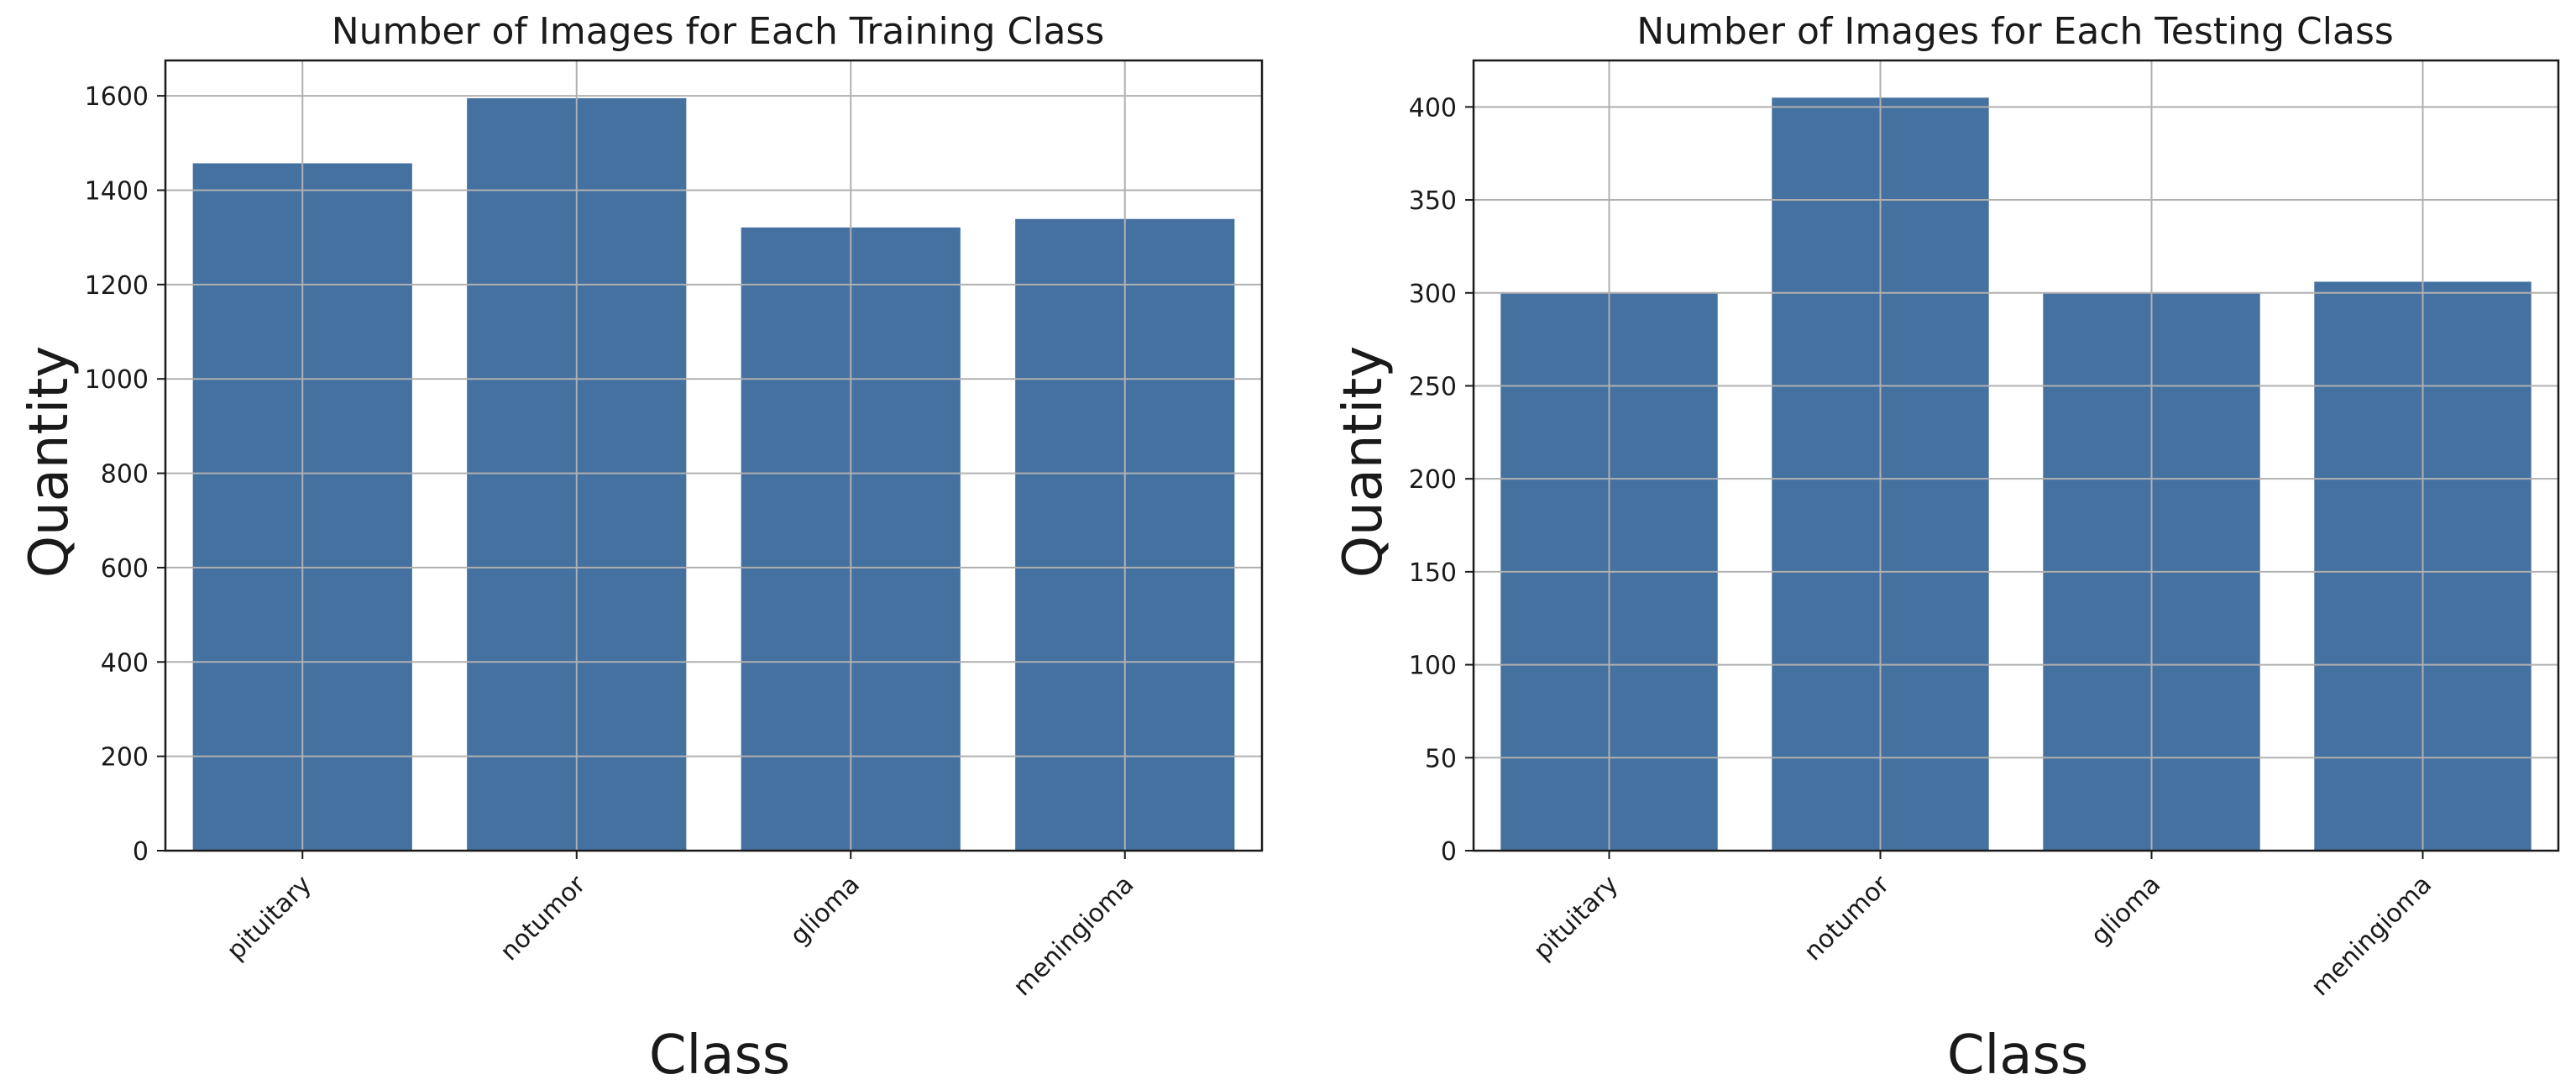  Describe the element at coordinates (117, 97) in the screenshot. I see `y-tick-label: 1600` at that location.